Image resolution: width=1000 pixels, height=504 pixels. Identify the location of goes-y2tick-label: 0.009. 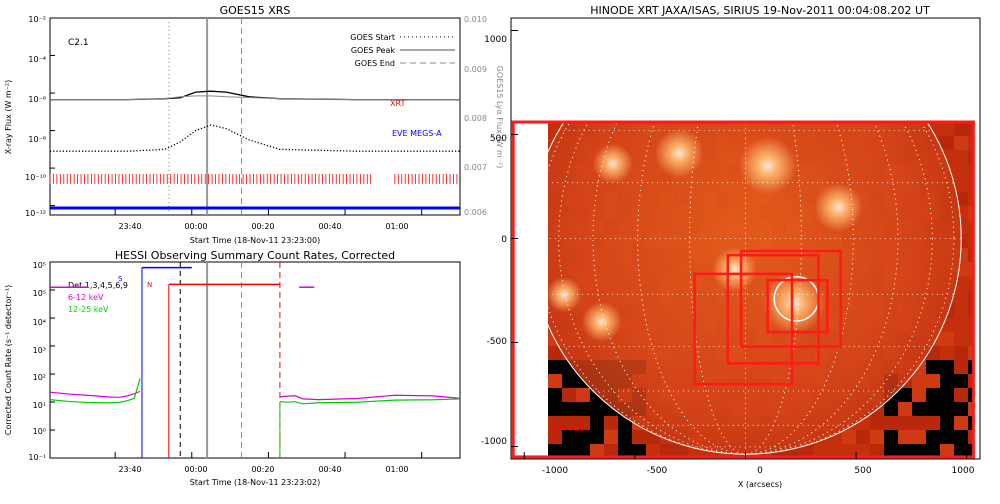
(475, 69).